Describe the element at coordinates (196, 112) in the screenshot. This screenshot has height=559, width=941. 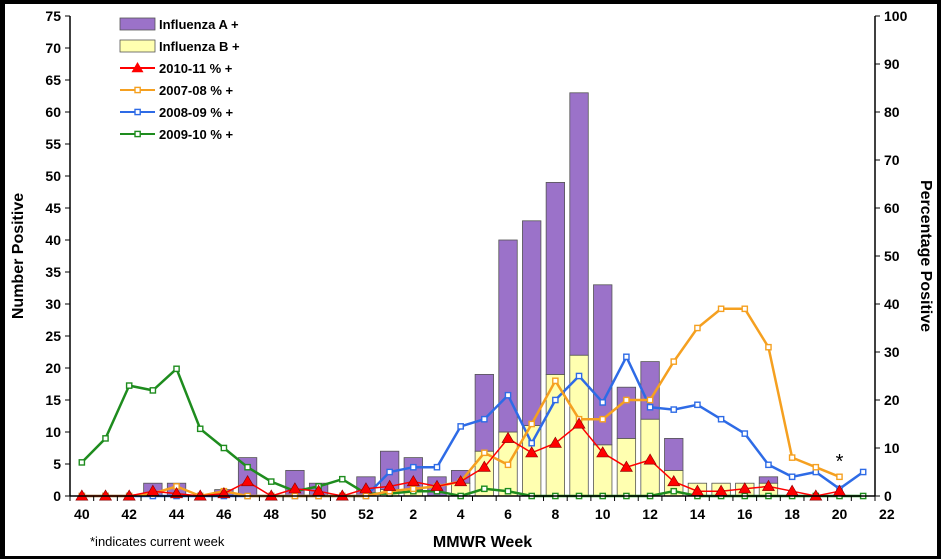
I see `legend-label: 2008-09 % +` at that location.